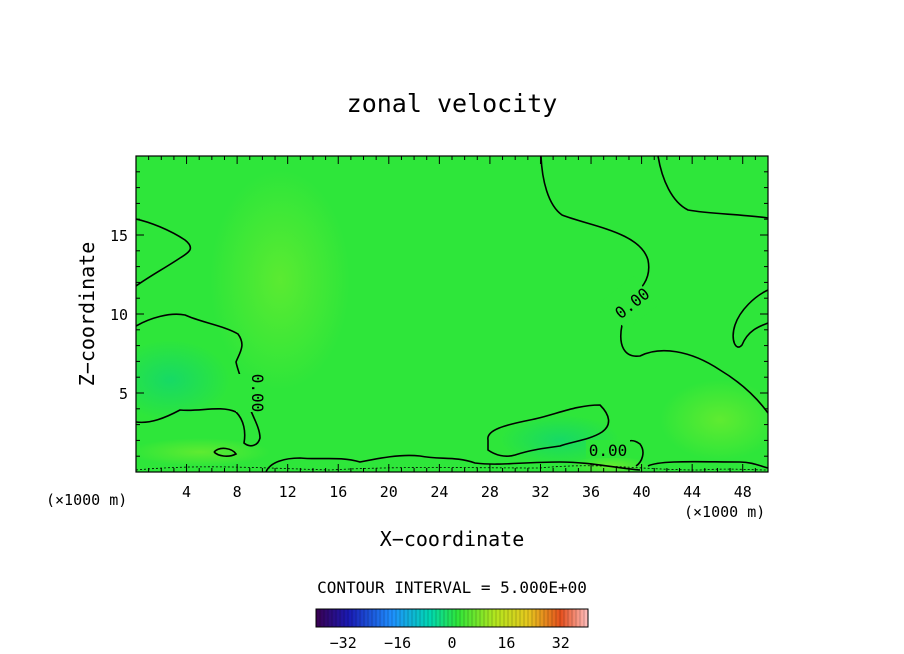  Describe the element at coordinates (389, 492) in the screenshot. I see `x-tick-label: 20` at that location.